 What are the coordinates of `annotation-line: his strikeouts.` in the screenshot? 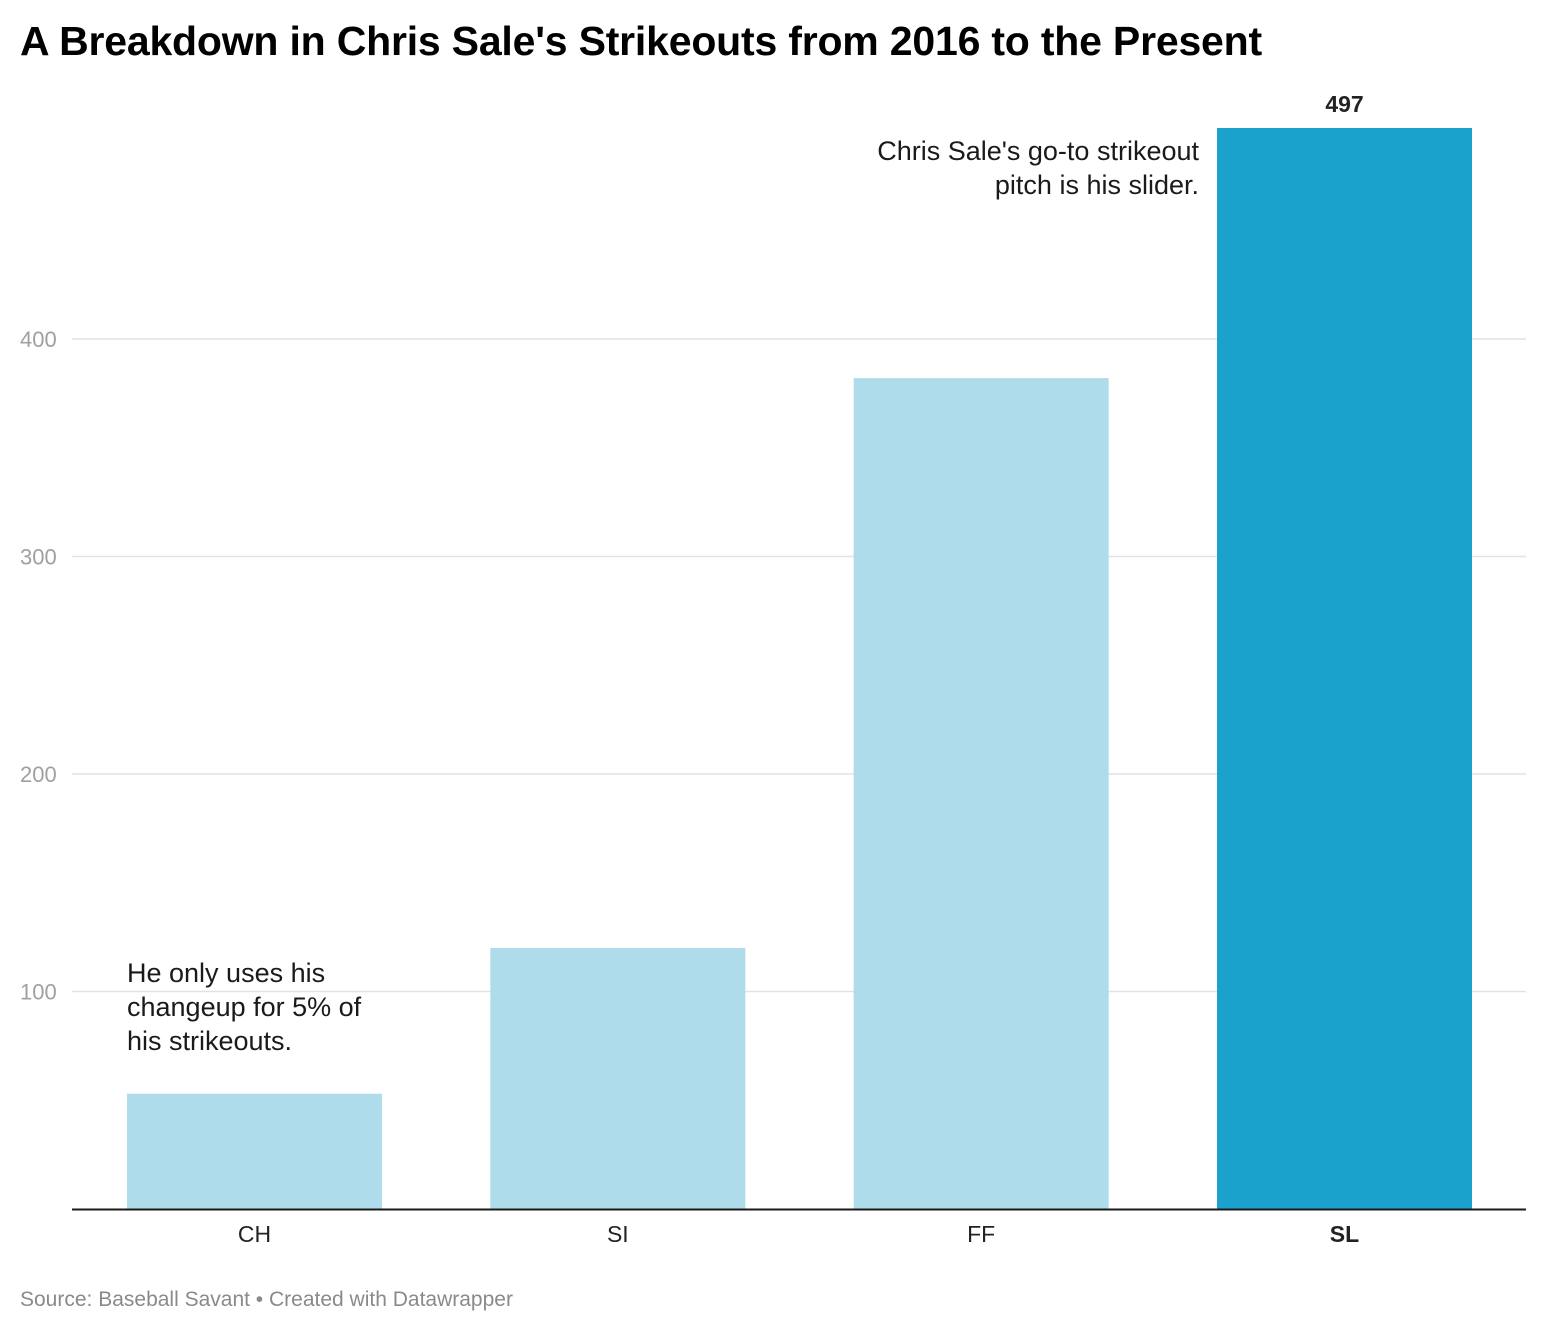 It's located at (210, 1041).